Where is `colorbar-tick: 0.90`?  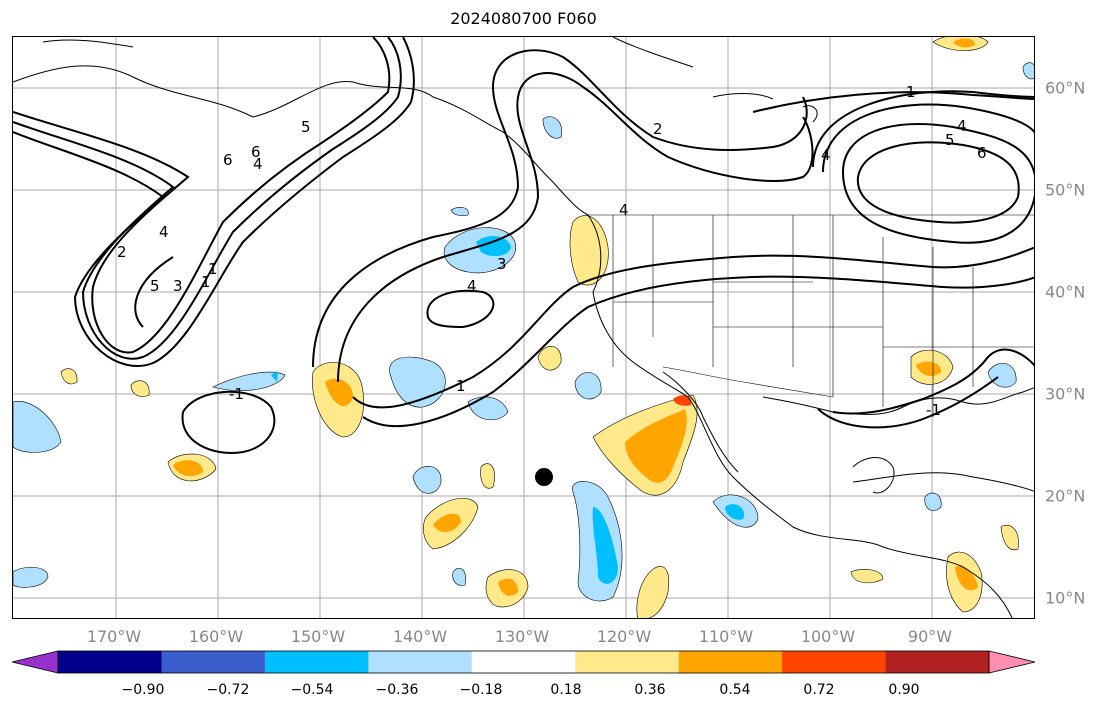 colorbar-tick: 0.90 is located at coordinates (904, 690).